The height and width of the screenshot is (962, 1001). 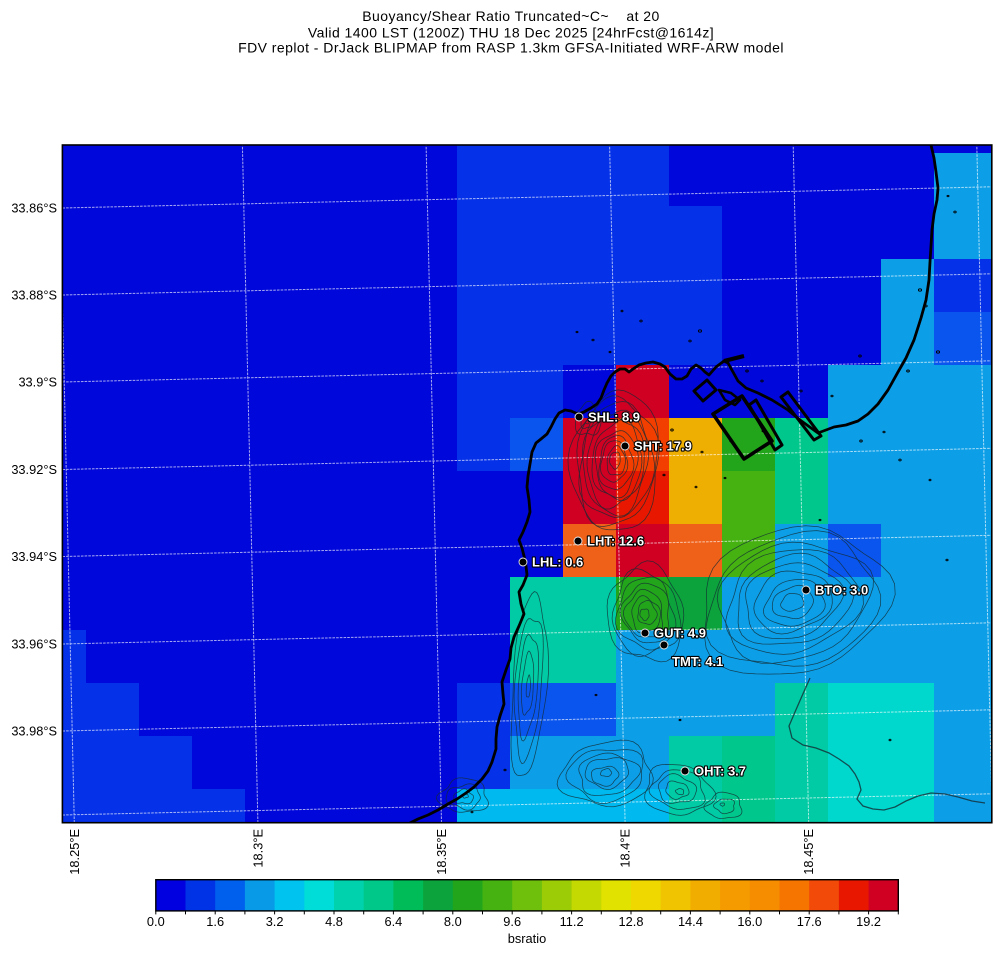 I want to click on svg-text: 3.2, so click(x=275, y=921).